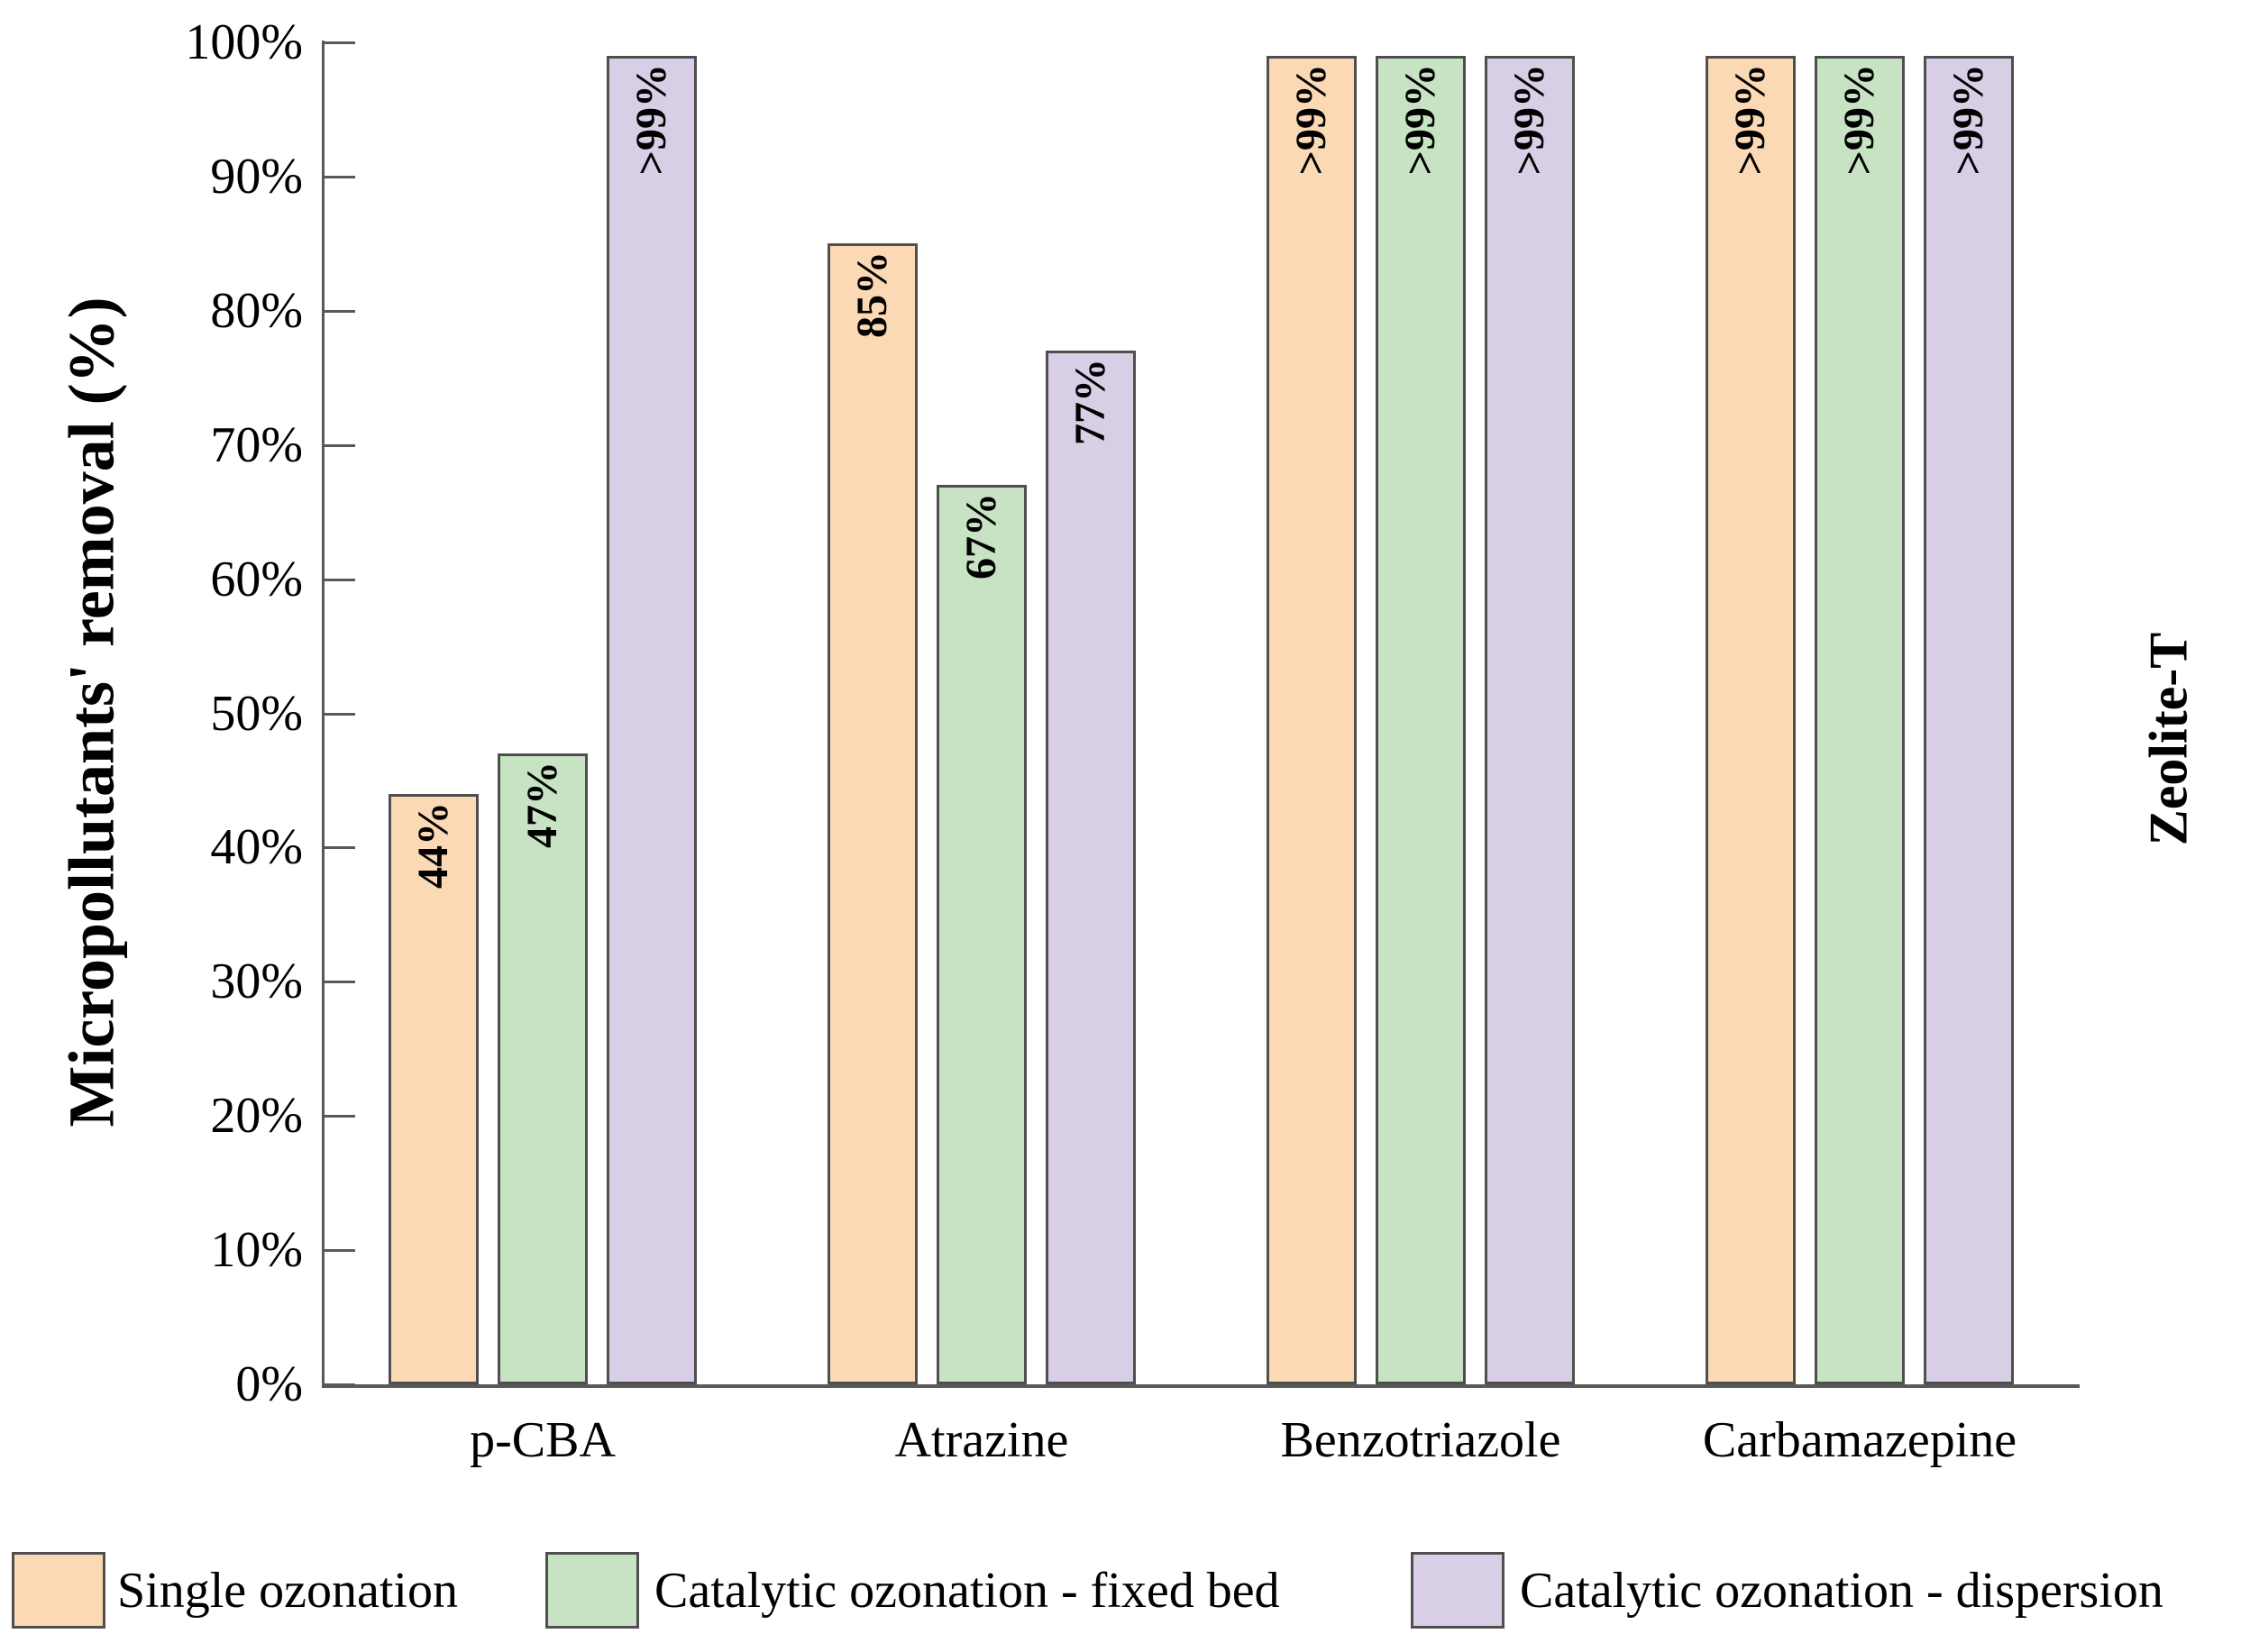  I want to click on bar-benzotriazole-series-2: >99%, so click(1421, 720).